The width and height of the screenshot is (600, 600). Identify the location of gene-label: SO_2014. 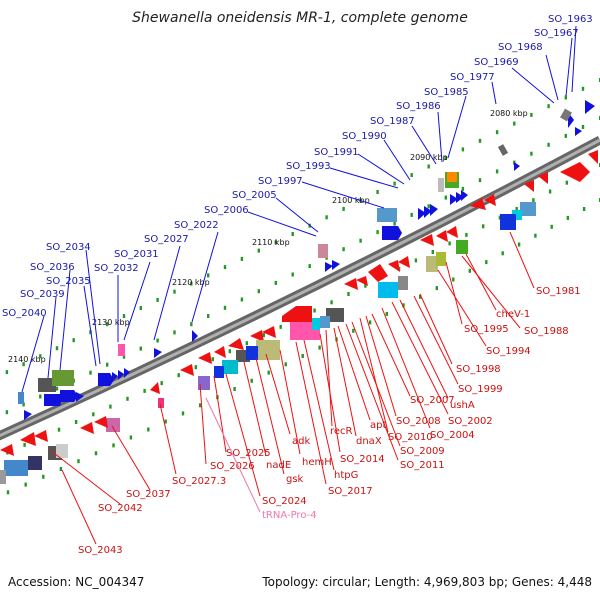
(362, 459).